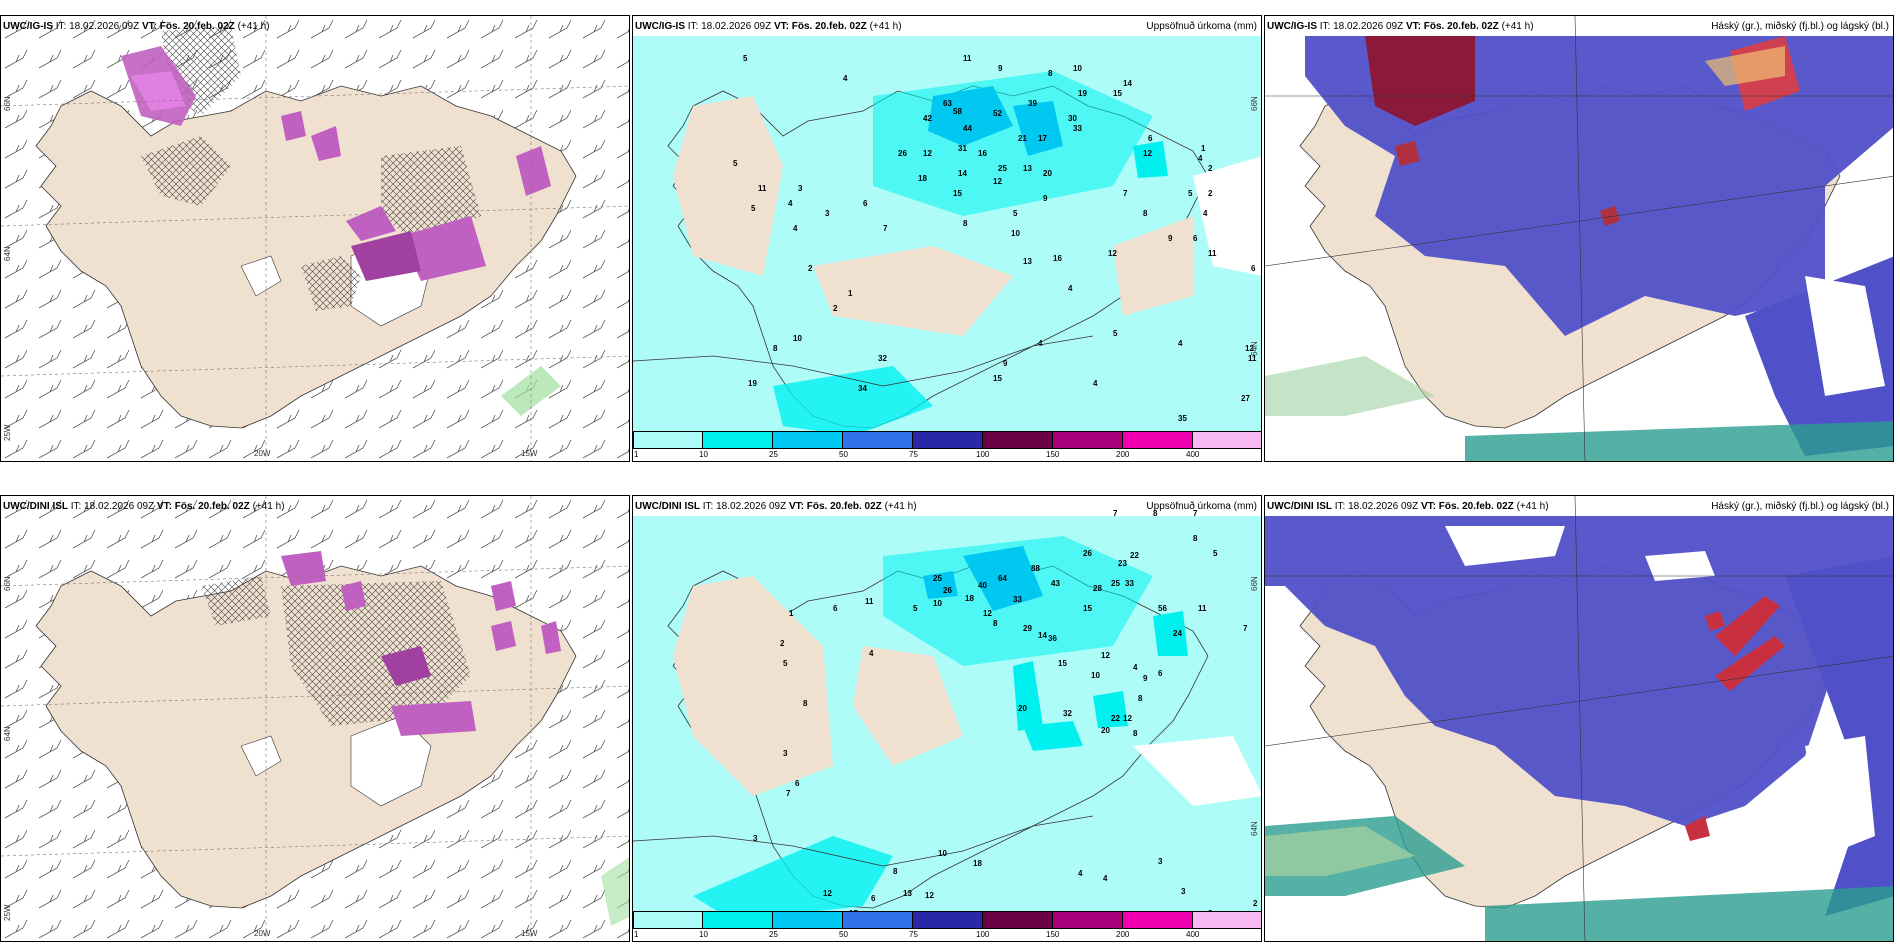  Describe the element at coordinates (1162, 608) in the screenshot. I see `value-label: 56` at that location.